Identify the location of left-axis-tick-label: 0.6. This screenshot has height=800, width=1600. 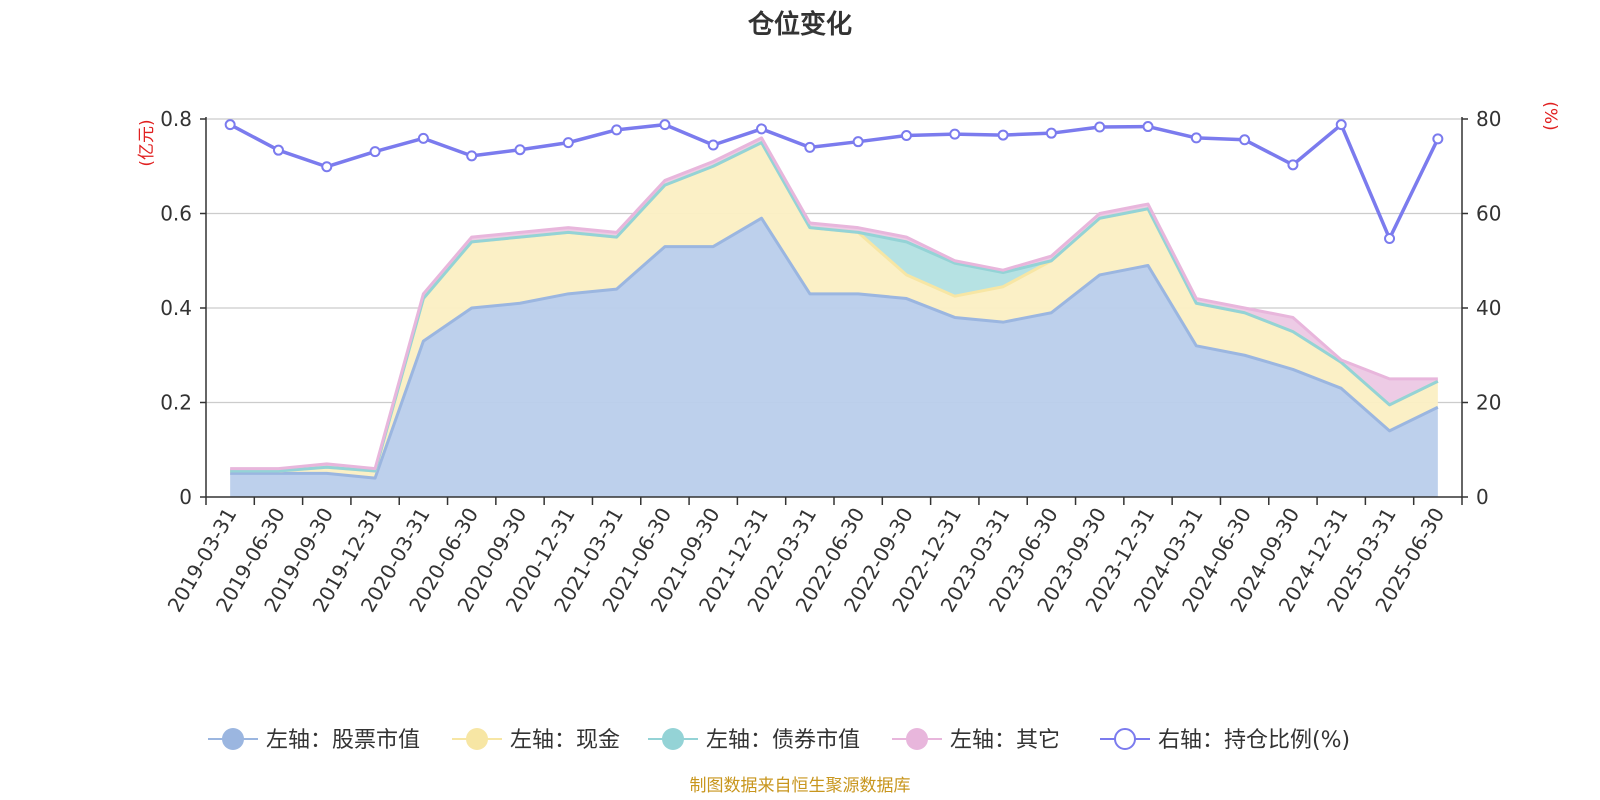
(176, 214).